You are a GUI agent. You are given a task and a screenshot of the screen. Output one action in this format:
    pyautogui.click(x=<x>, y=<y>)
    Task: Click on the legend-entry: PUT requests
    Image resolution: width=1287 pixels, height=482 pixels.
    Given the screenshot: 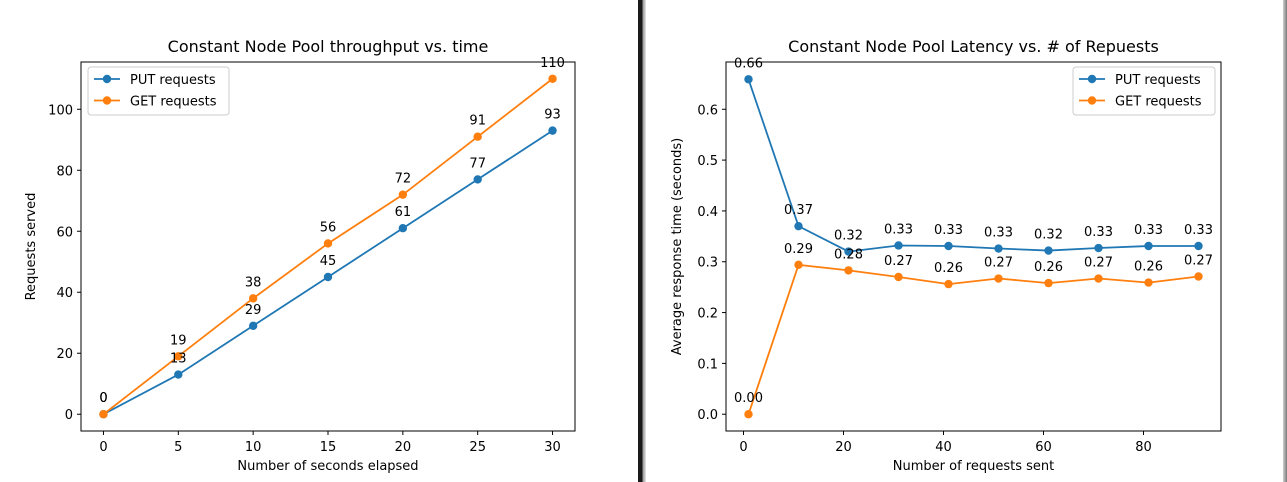 What is the action you would take?
    pyautogui.click(x=1158, y=80)
    